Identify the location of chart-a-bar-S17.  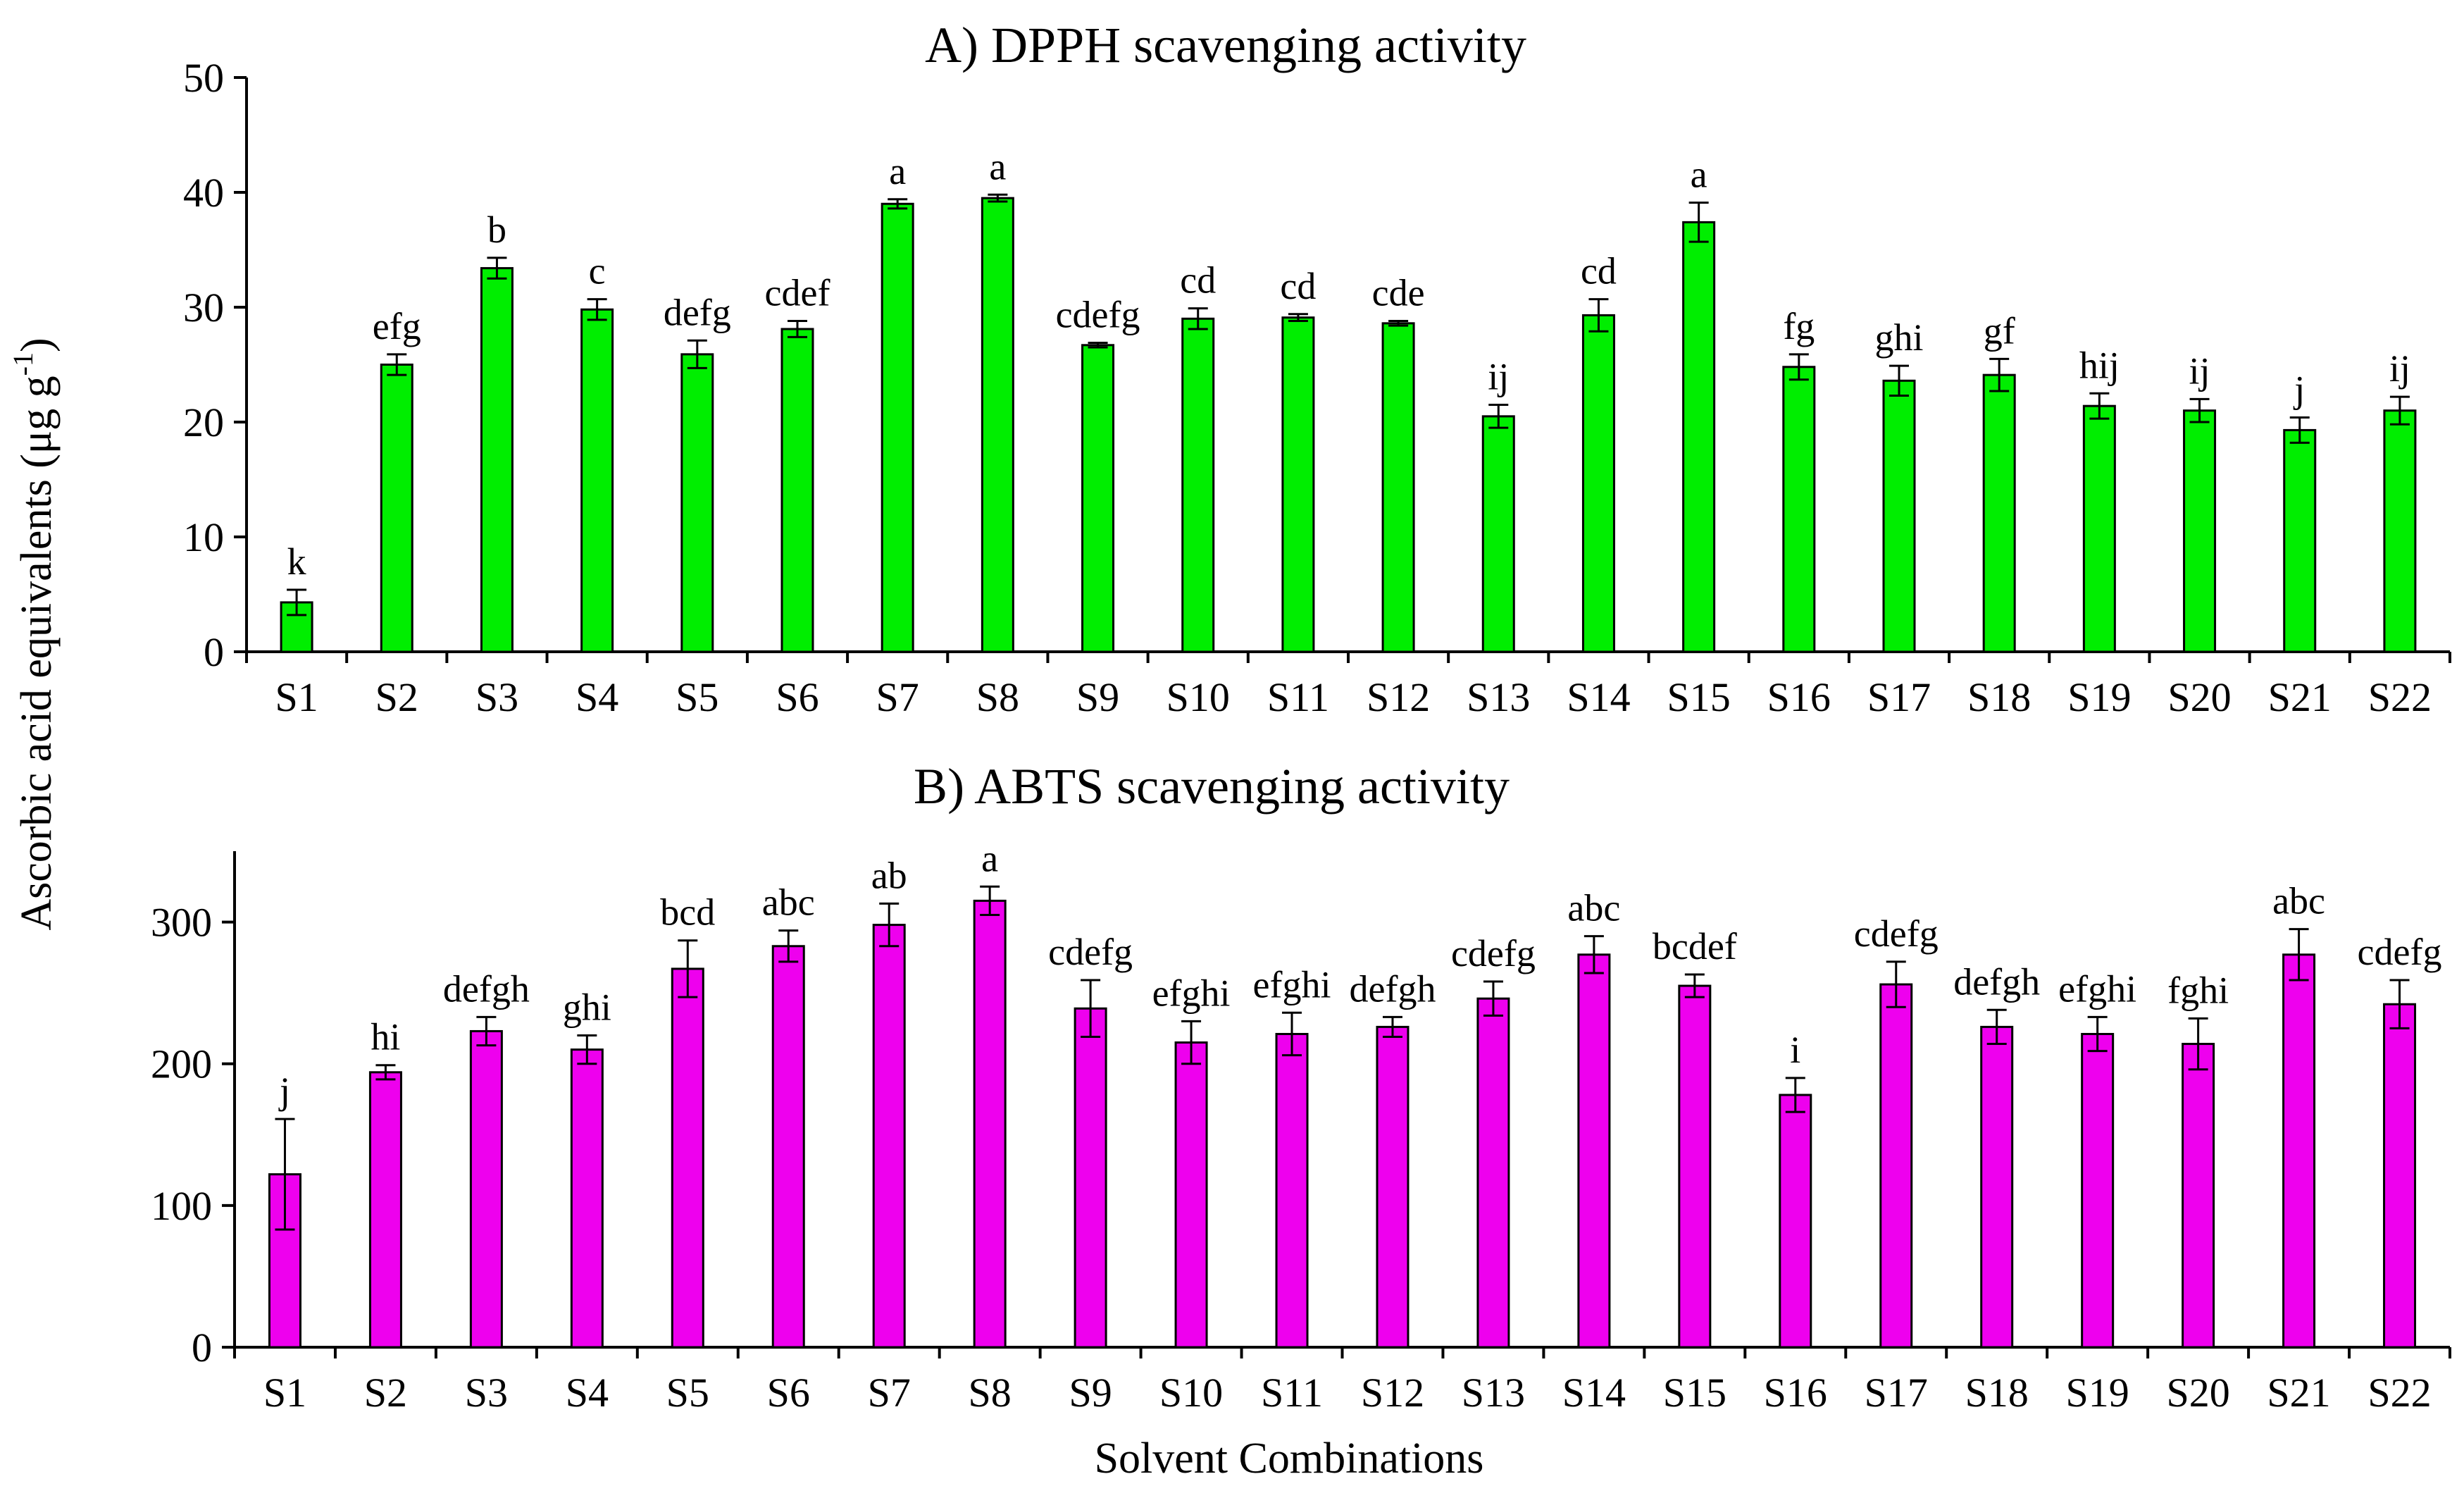
(1899, 516).